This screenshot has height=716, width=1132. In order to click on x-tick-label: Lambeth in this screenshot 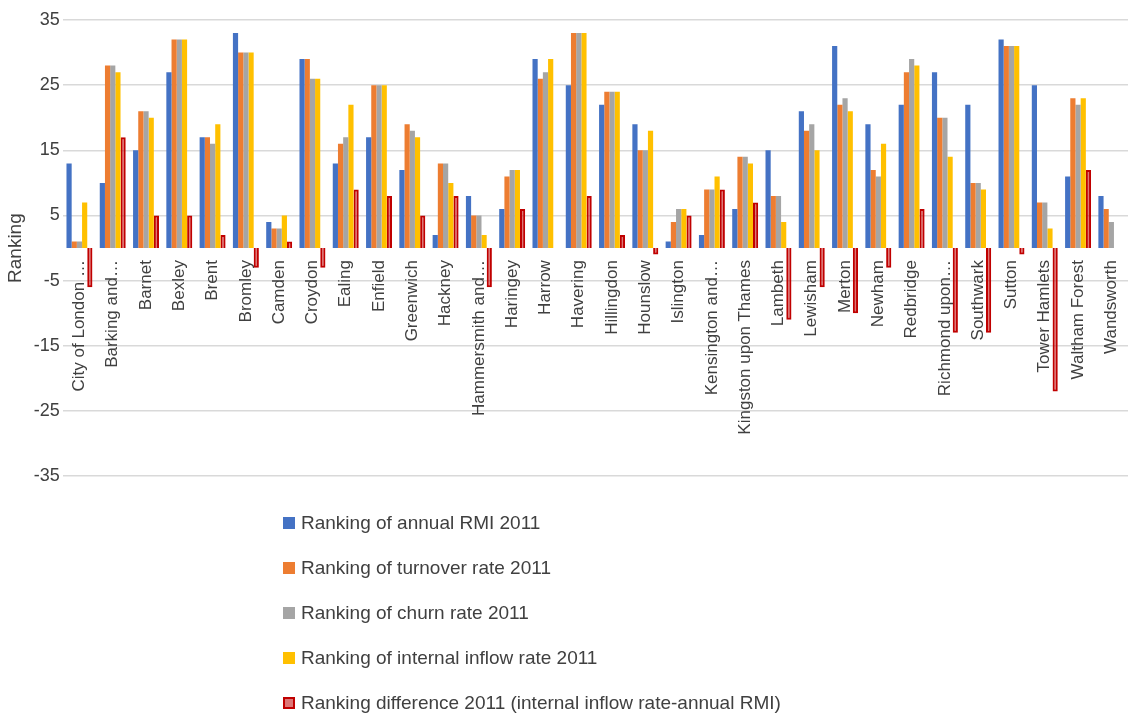, I will do `click(778, 293)`.